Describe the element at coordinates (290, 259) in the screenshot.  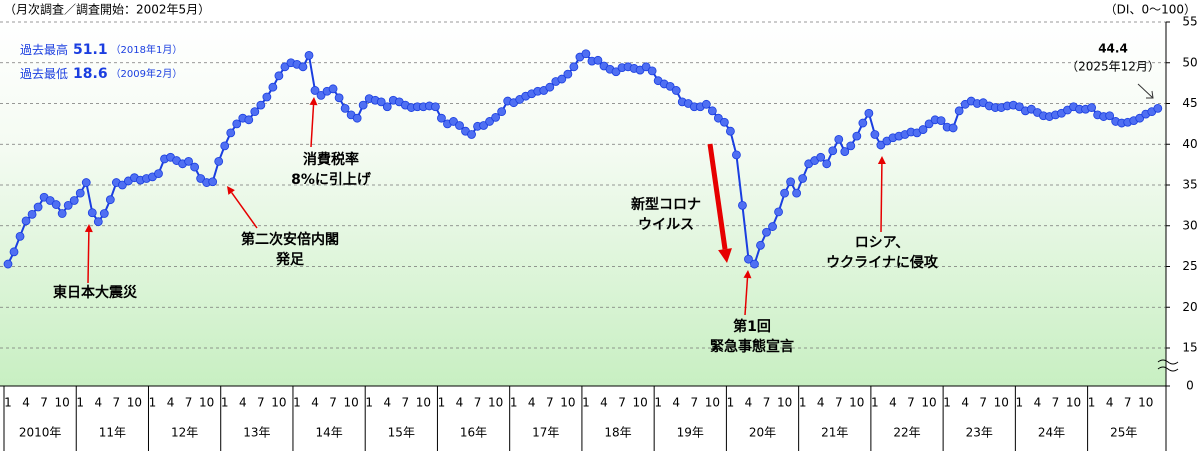
I see `annotation: 発足` at that location.